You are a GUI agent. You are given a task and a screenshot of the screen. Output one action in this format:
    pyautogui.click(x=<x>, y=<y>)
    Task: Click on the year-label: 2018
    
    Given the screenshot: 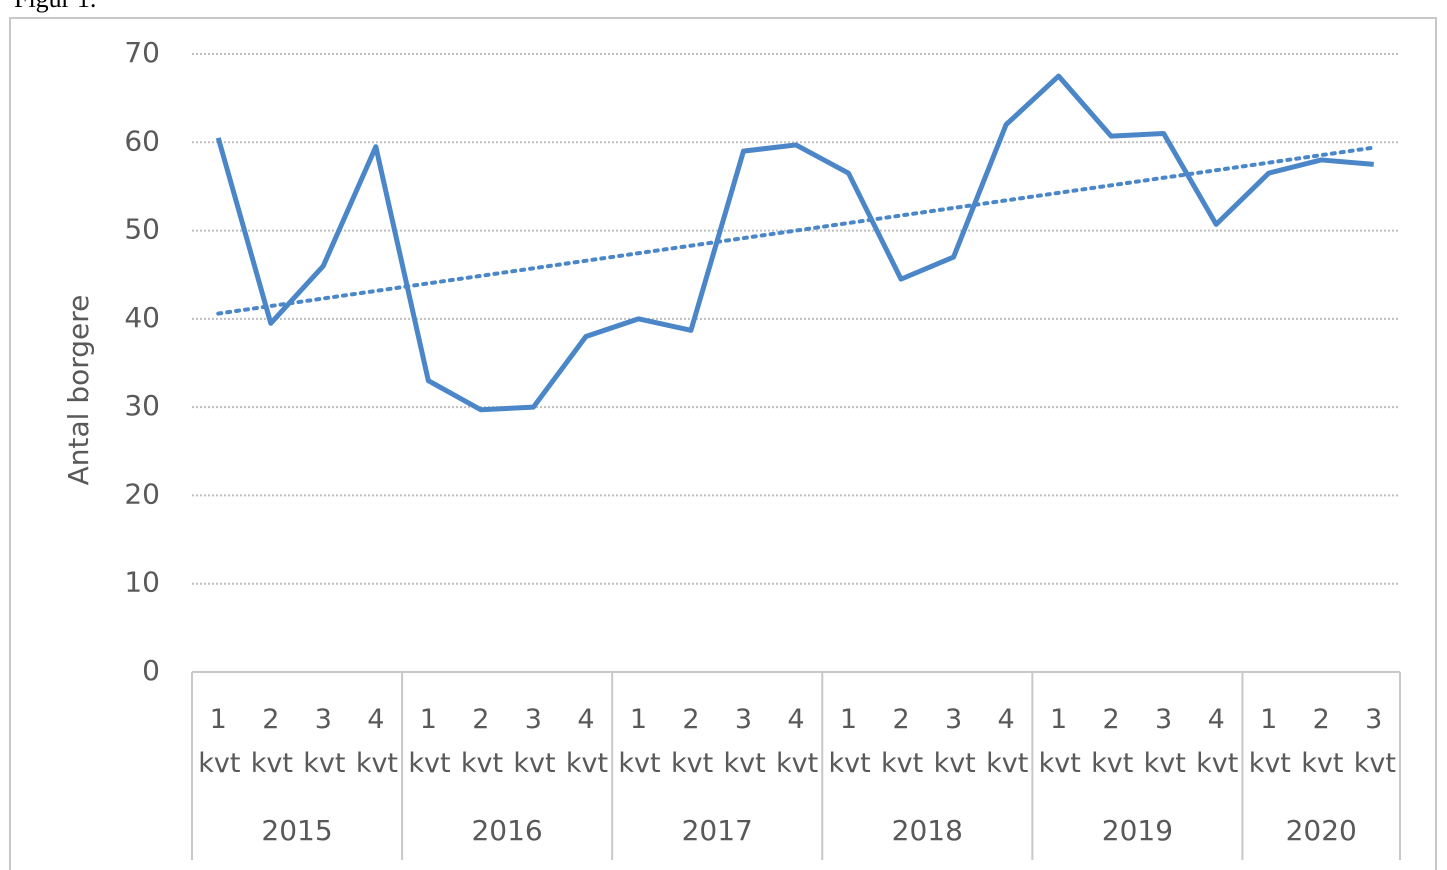 What is the action you would take?
    pyautogui.click(x=927, y=830)
    